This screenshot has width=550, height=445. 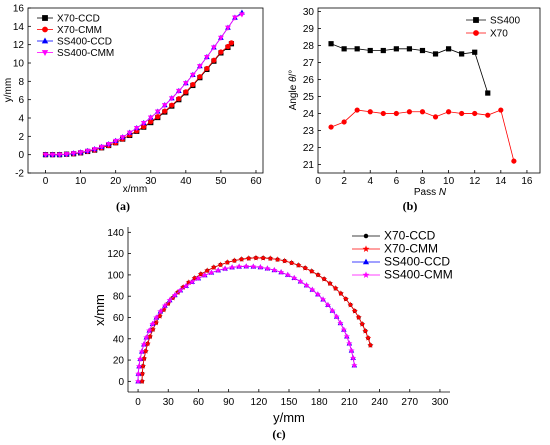 I want to click on y-tick-label: 14, so click(x=19, y=27).